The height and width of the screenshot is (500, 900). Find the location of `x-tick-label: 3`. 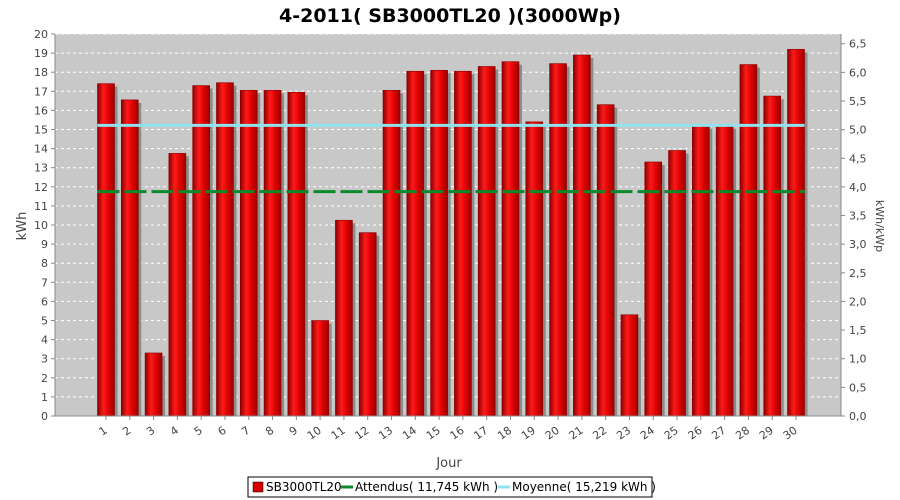

x-tick-label: 3 is located at coordinates (150, 431).